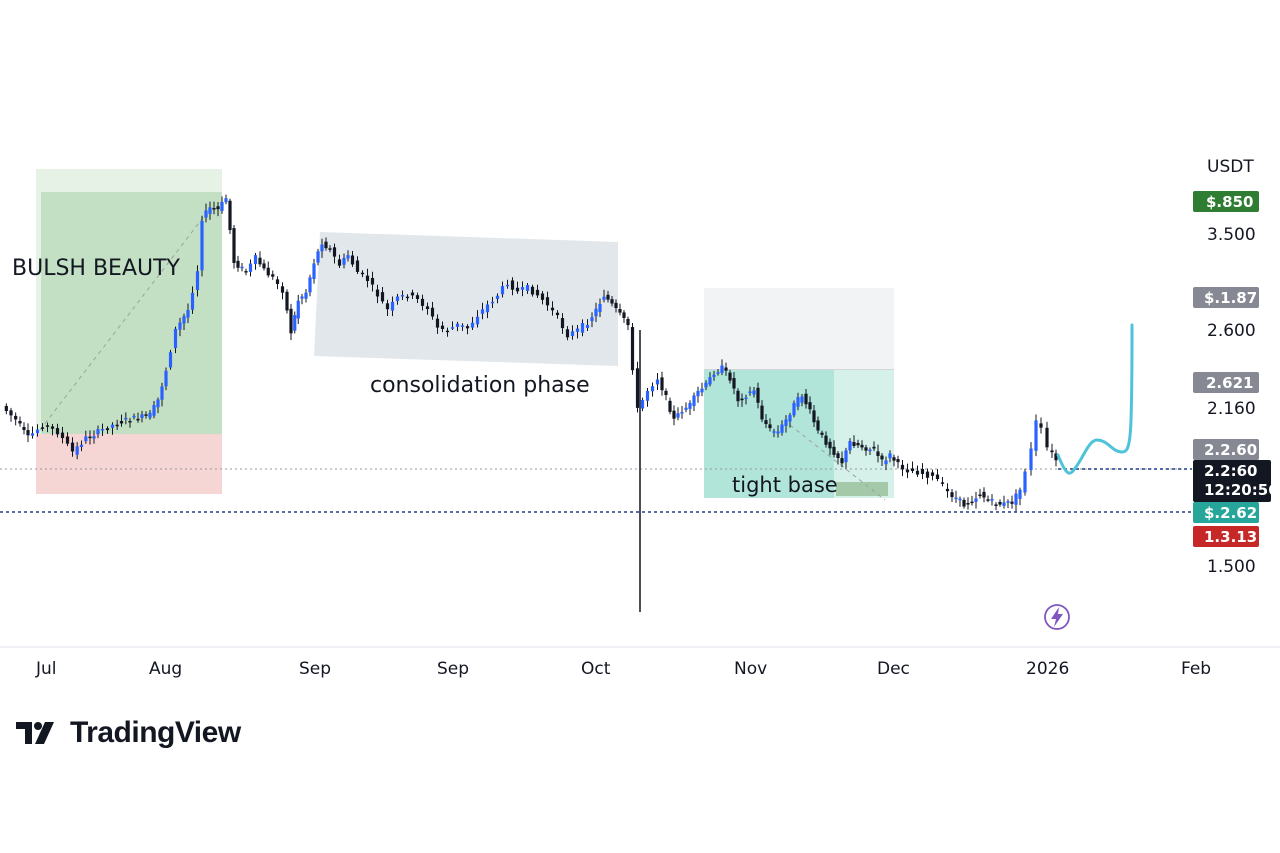 The height and width of the screenshot is (853, 1280). What do you see at coordinates (1231, 567) in the screenshot?
I see `y-tick-label: 1.500` at bounding box center [1231, 567].